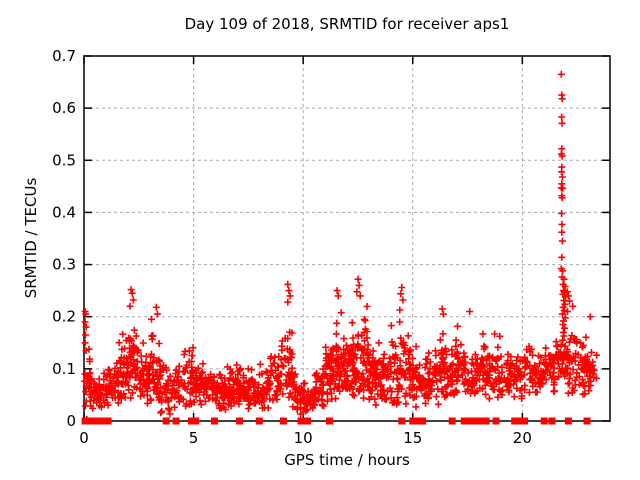  Describe the element at coordinates (84, 438) in the screenshot. I see `x-tick-label: 0` at that location.